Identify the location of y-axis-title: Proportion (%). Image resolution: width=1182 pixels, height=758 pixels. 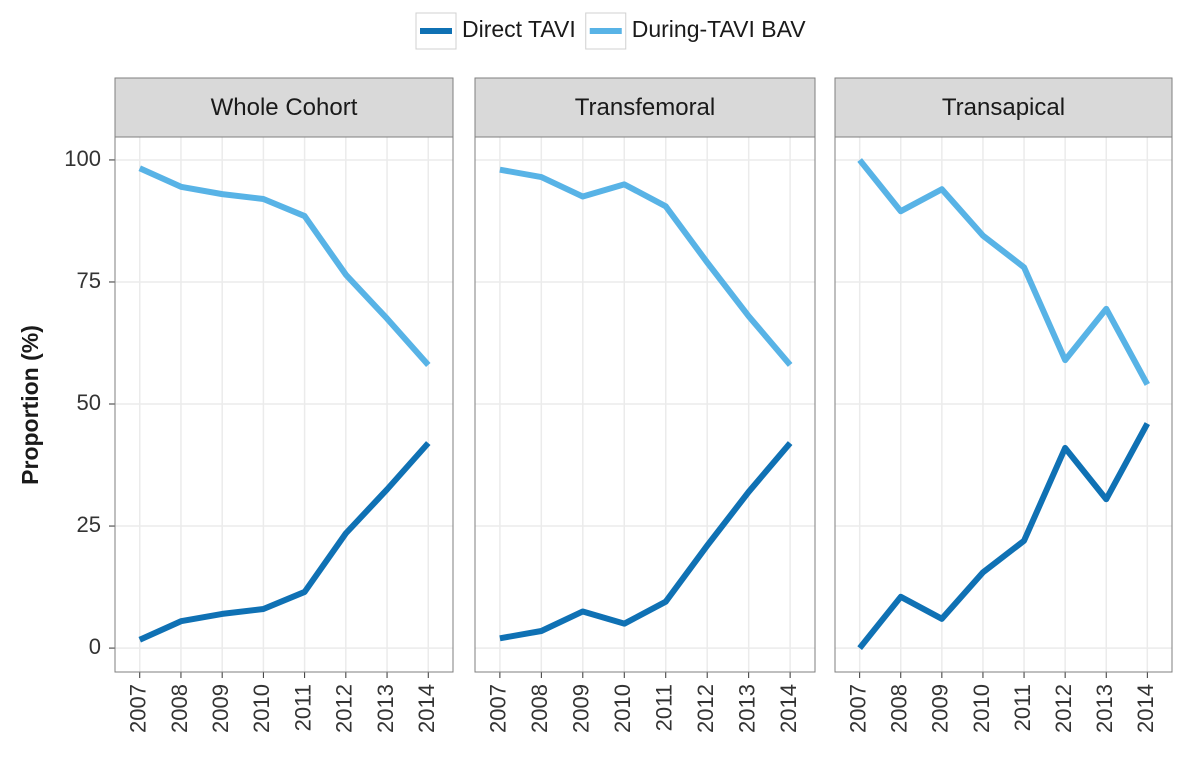
(30, 405).